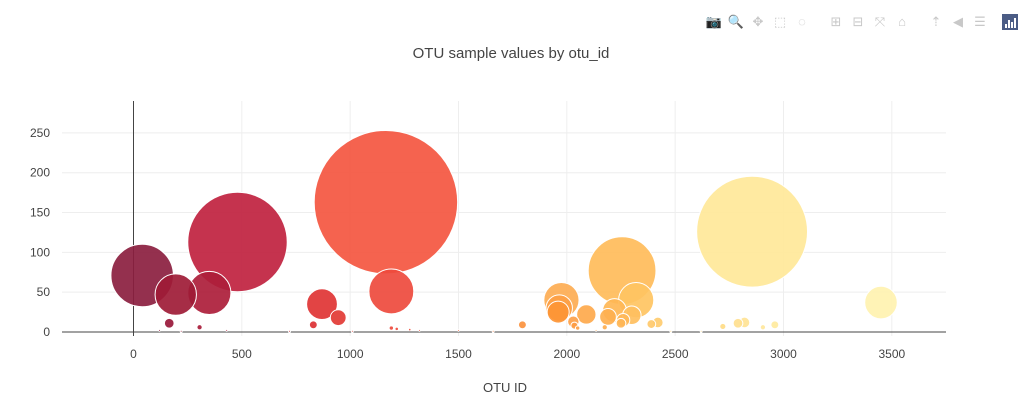  Describe the element at coordinates (46, 332) in the screenshot. I see `y-tick-label: 0` at that location.